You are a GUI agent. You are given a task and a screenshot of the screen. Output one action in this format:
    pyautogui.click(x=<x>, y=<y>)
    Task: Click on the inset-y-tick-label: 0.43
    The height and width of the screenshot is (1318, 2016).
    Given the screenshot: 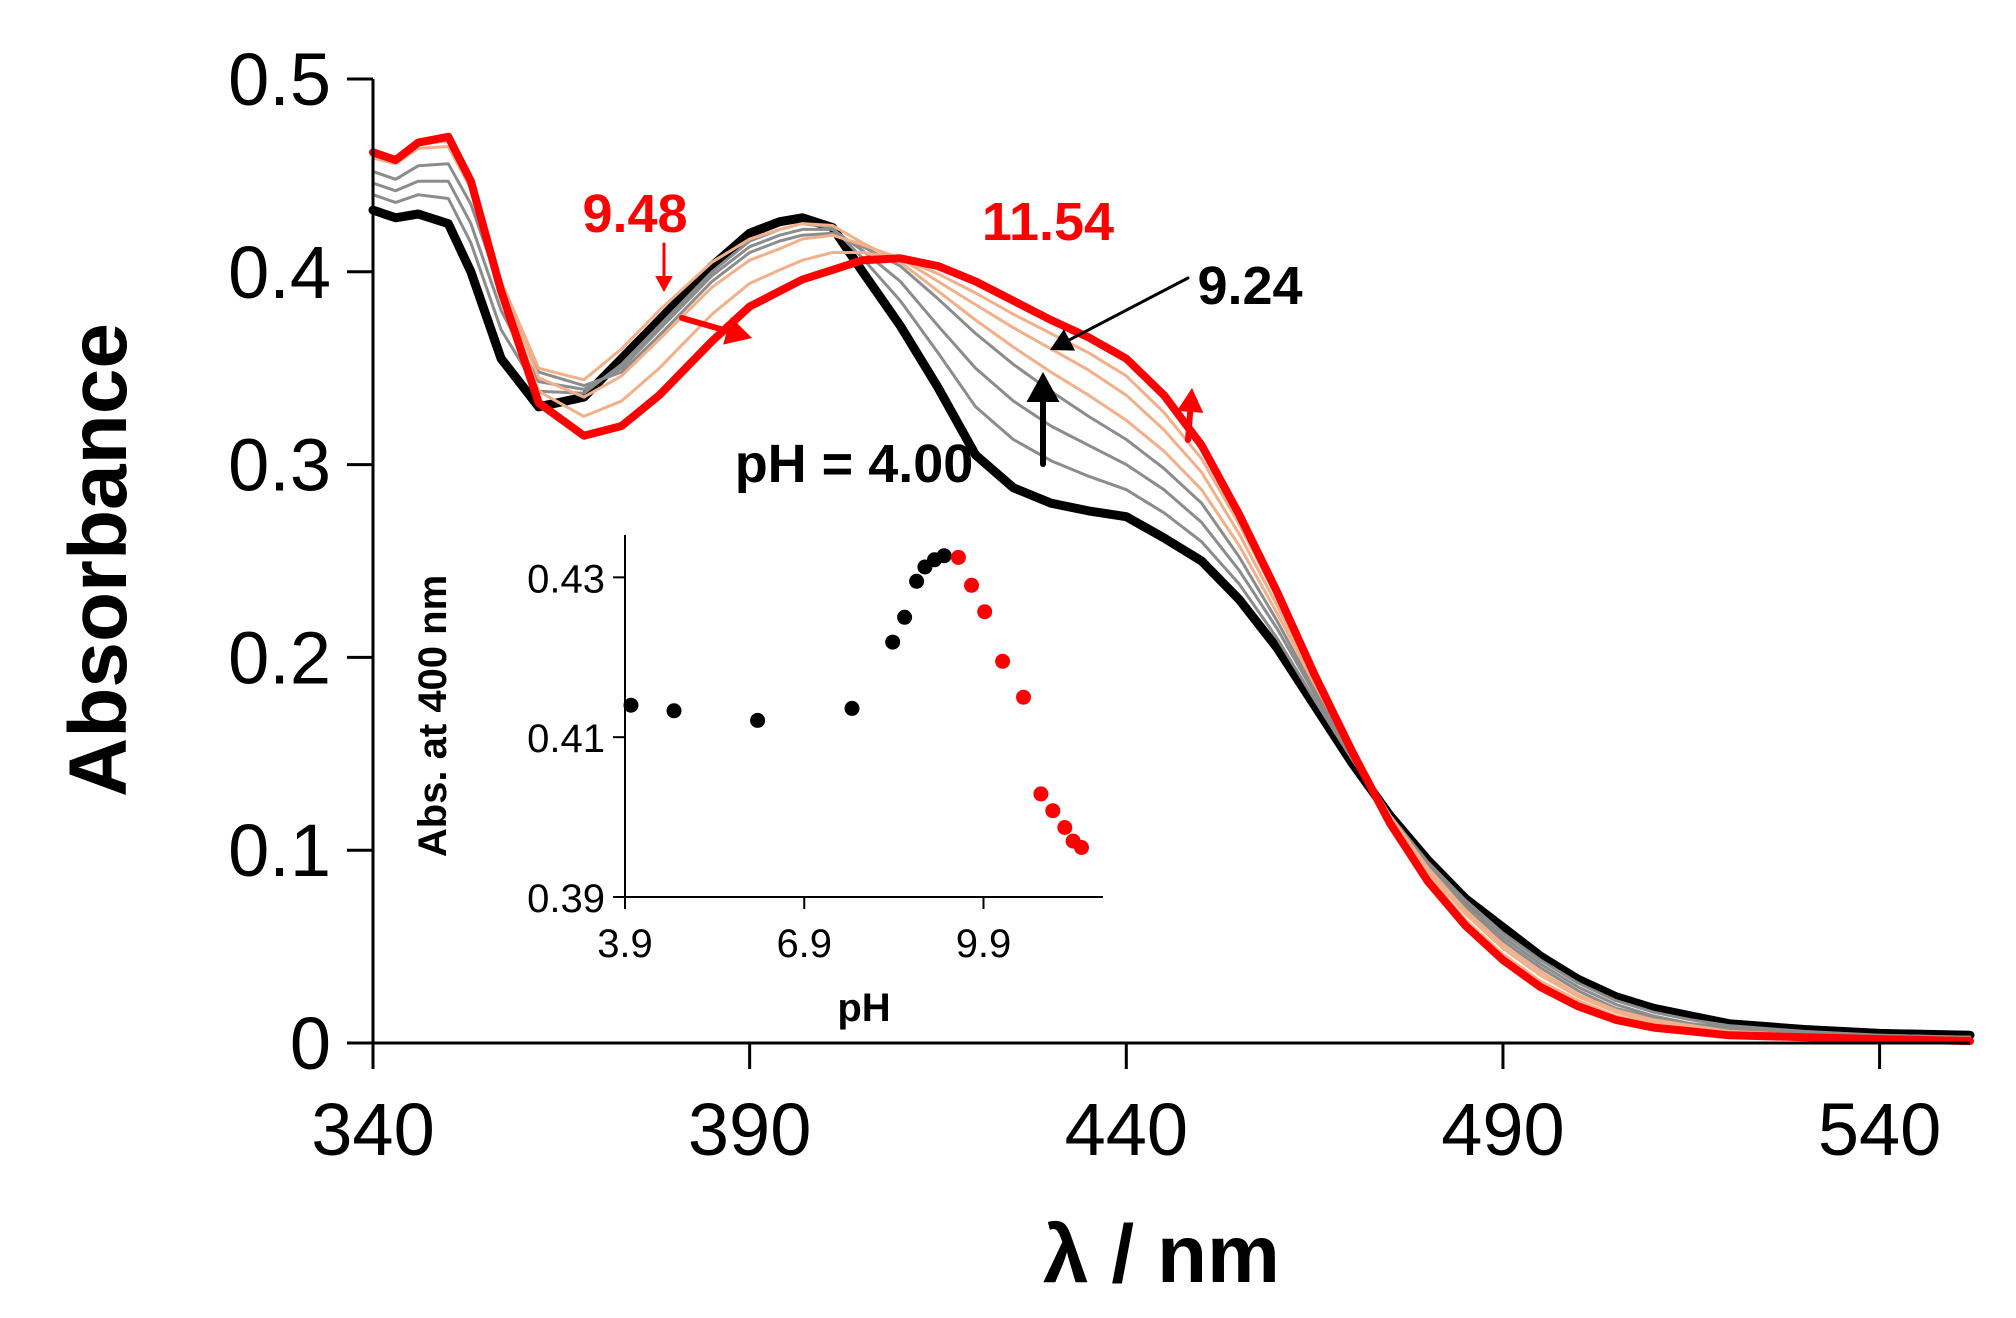 What is the action you would take?
    pyautogui.click(x=566, y=579)
    